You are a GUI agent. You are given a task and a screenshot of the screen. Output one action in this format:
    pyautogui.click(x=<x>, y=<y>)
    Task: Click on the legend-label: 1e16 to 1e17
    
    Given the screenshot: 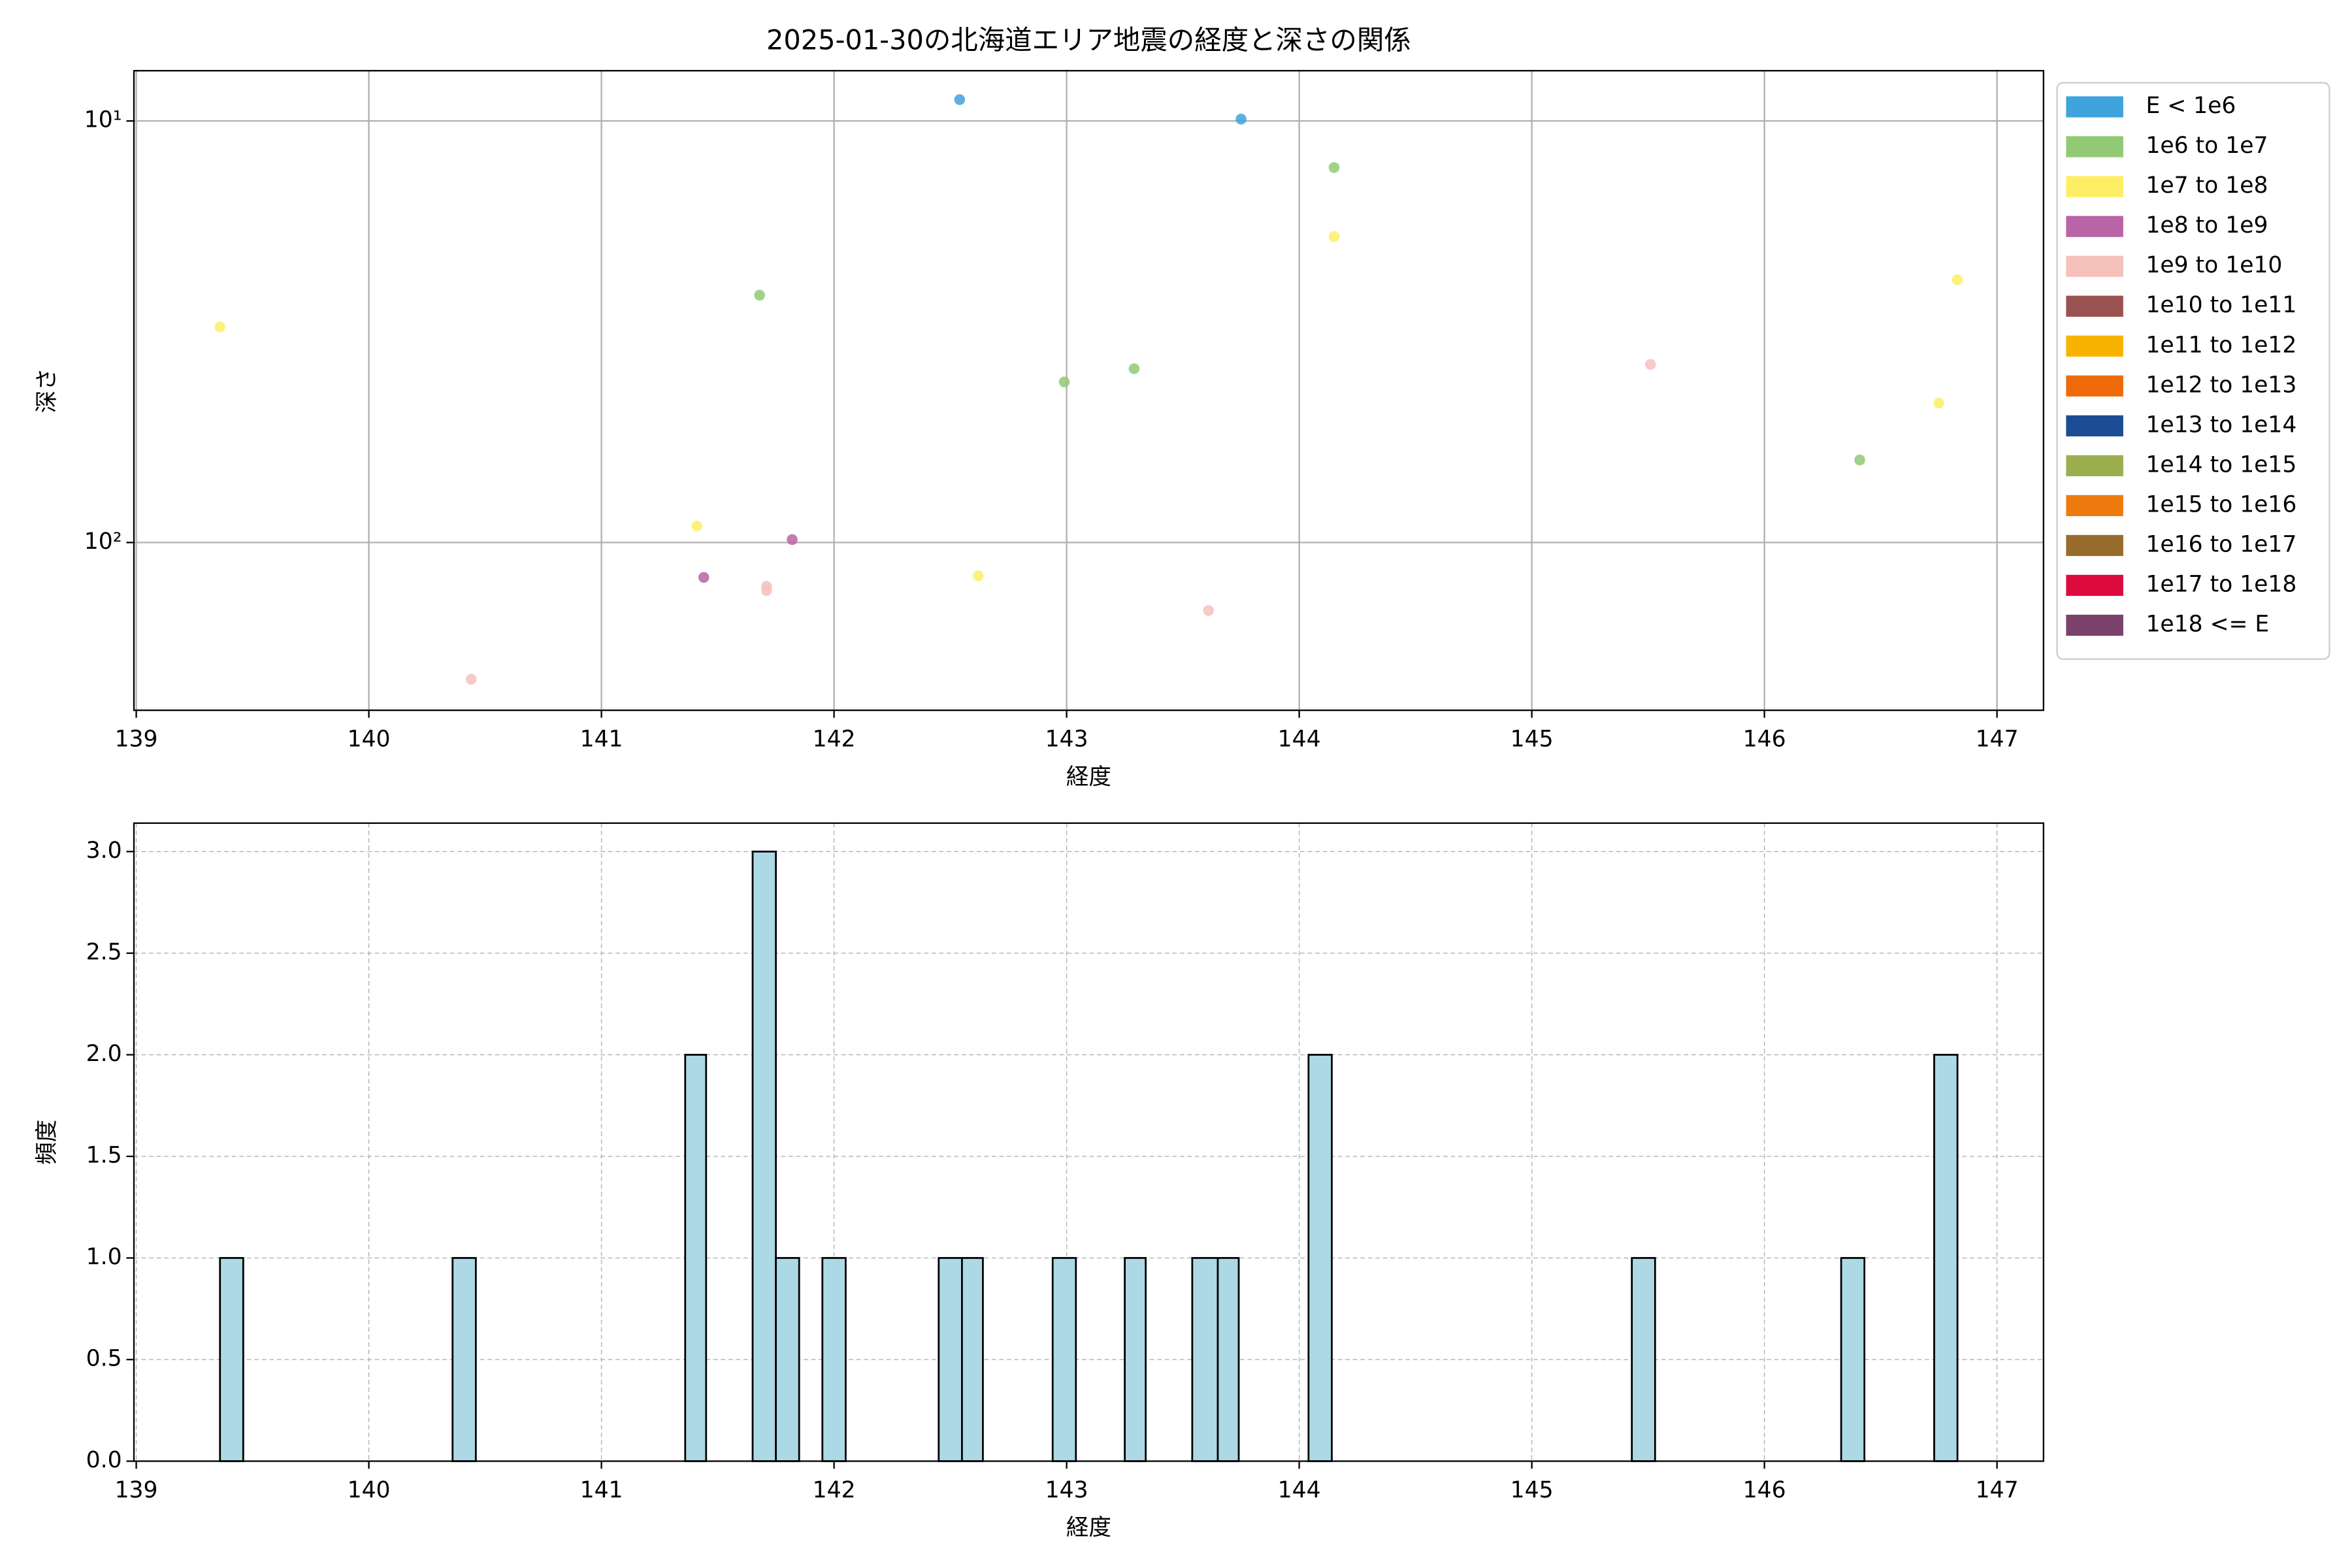 What is the action you would take?
    pyautogui.click(x=2221, y=544)
    